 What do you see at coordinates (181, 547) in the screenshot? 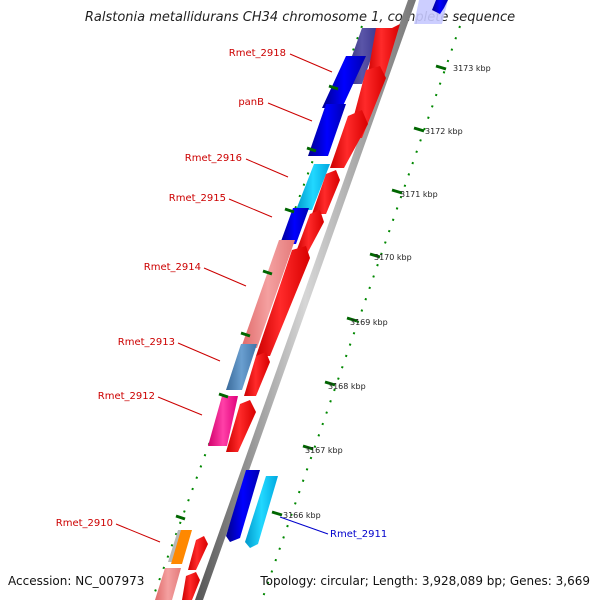
I see `gene-box-rmet-2910b` at bounding box center [181, 547].